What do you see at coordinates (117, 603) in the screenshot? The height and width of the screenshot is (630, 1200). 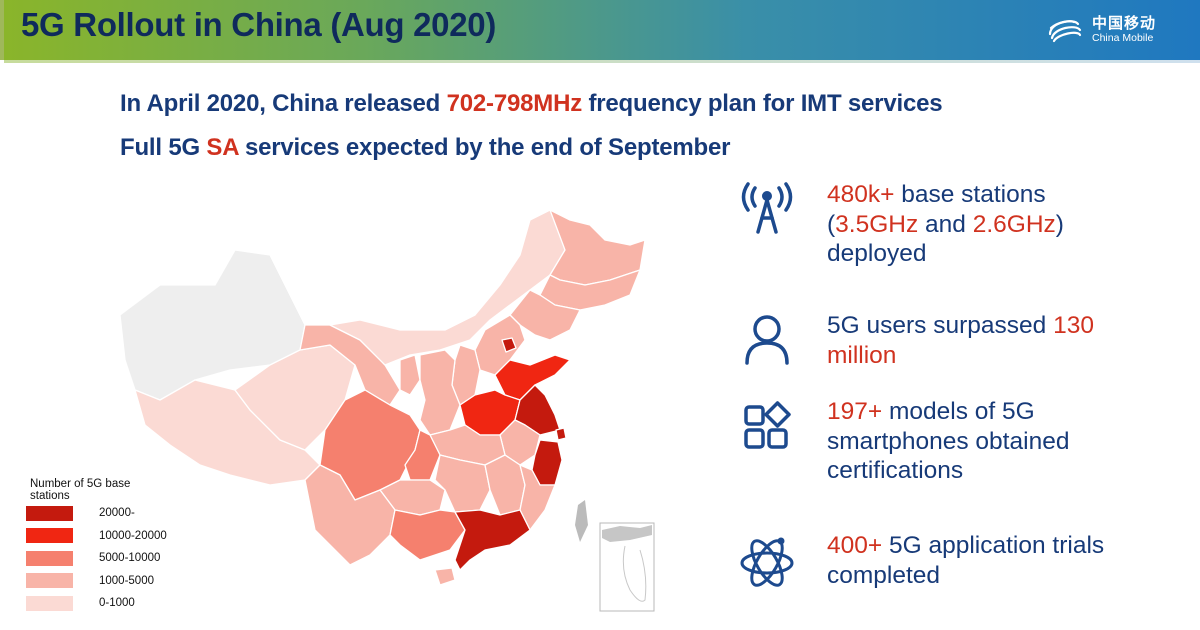 I see `legend-label: 0-1000` at bounding box center [117, 603].